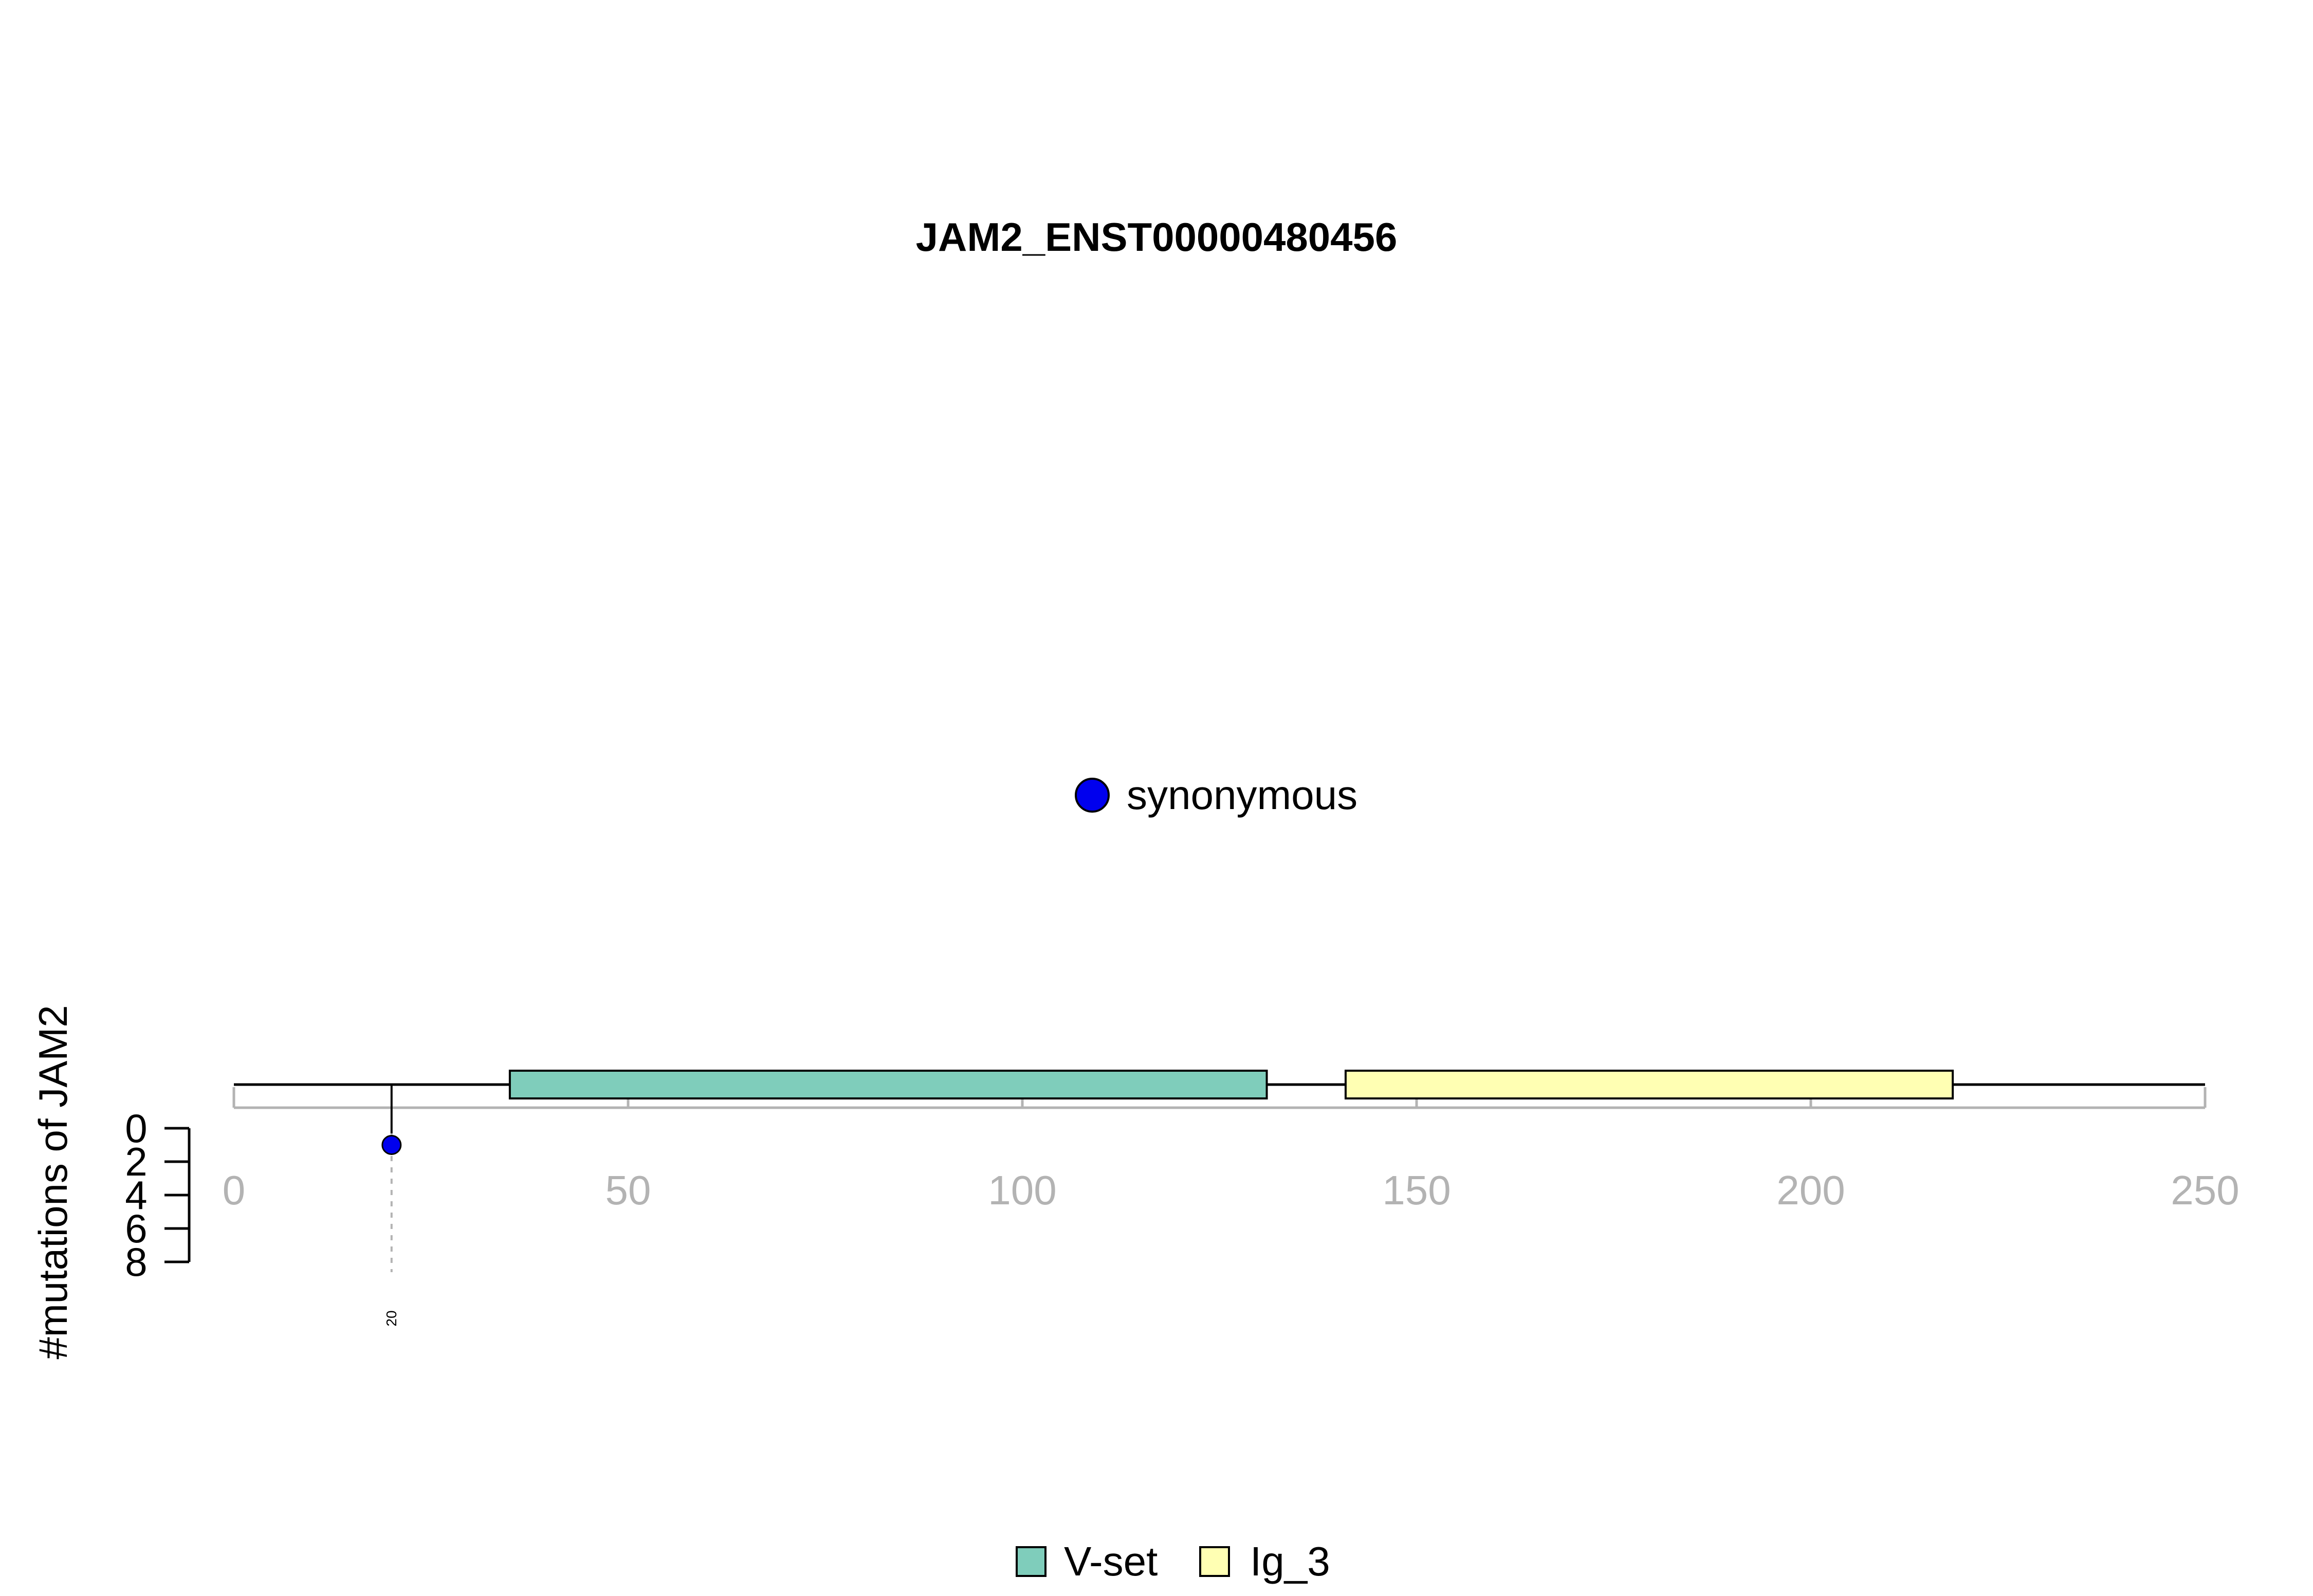 This screenshot has height=1596, width=2313. Describe the element at coordinates (1092, 796) in the screenshot. I see `legend-synonymous-marker` at that location.